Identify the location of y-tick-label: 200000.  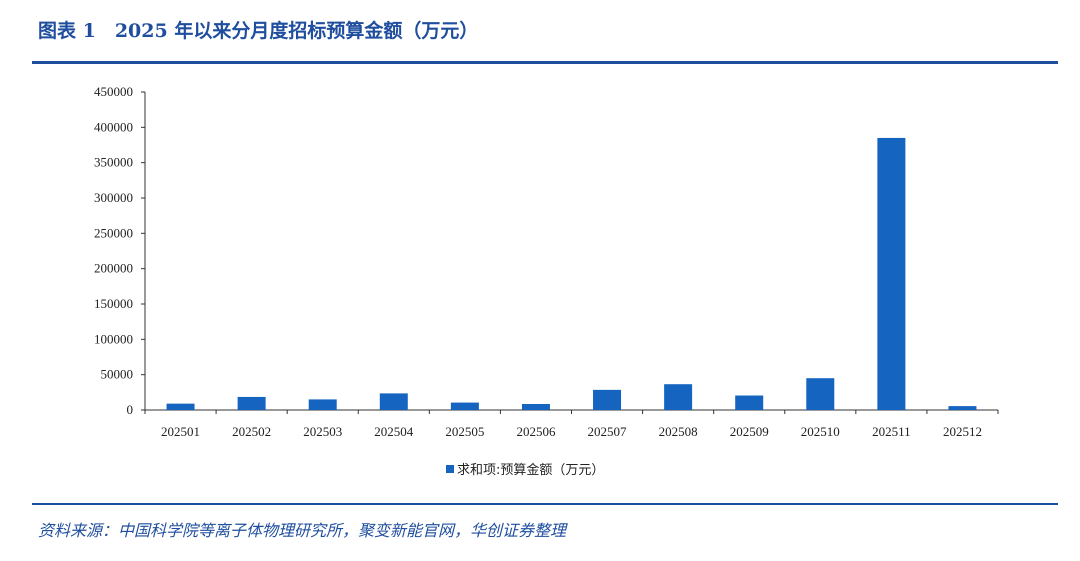
(113, 268).